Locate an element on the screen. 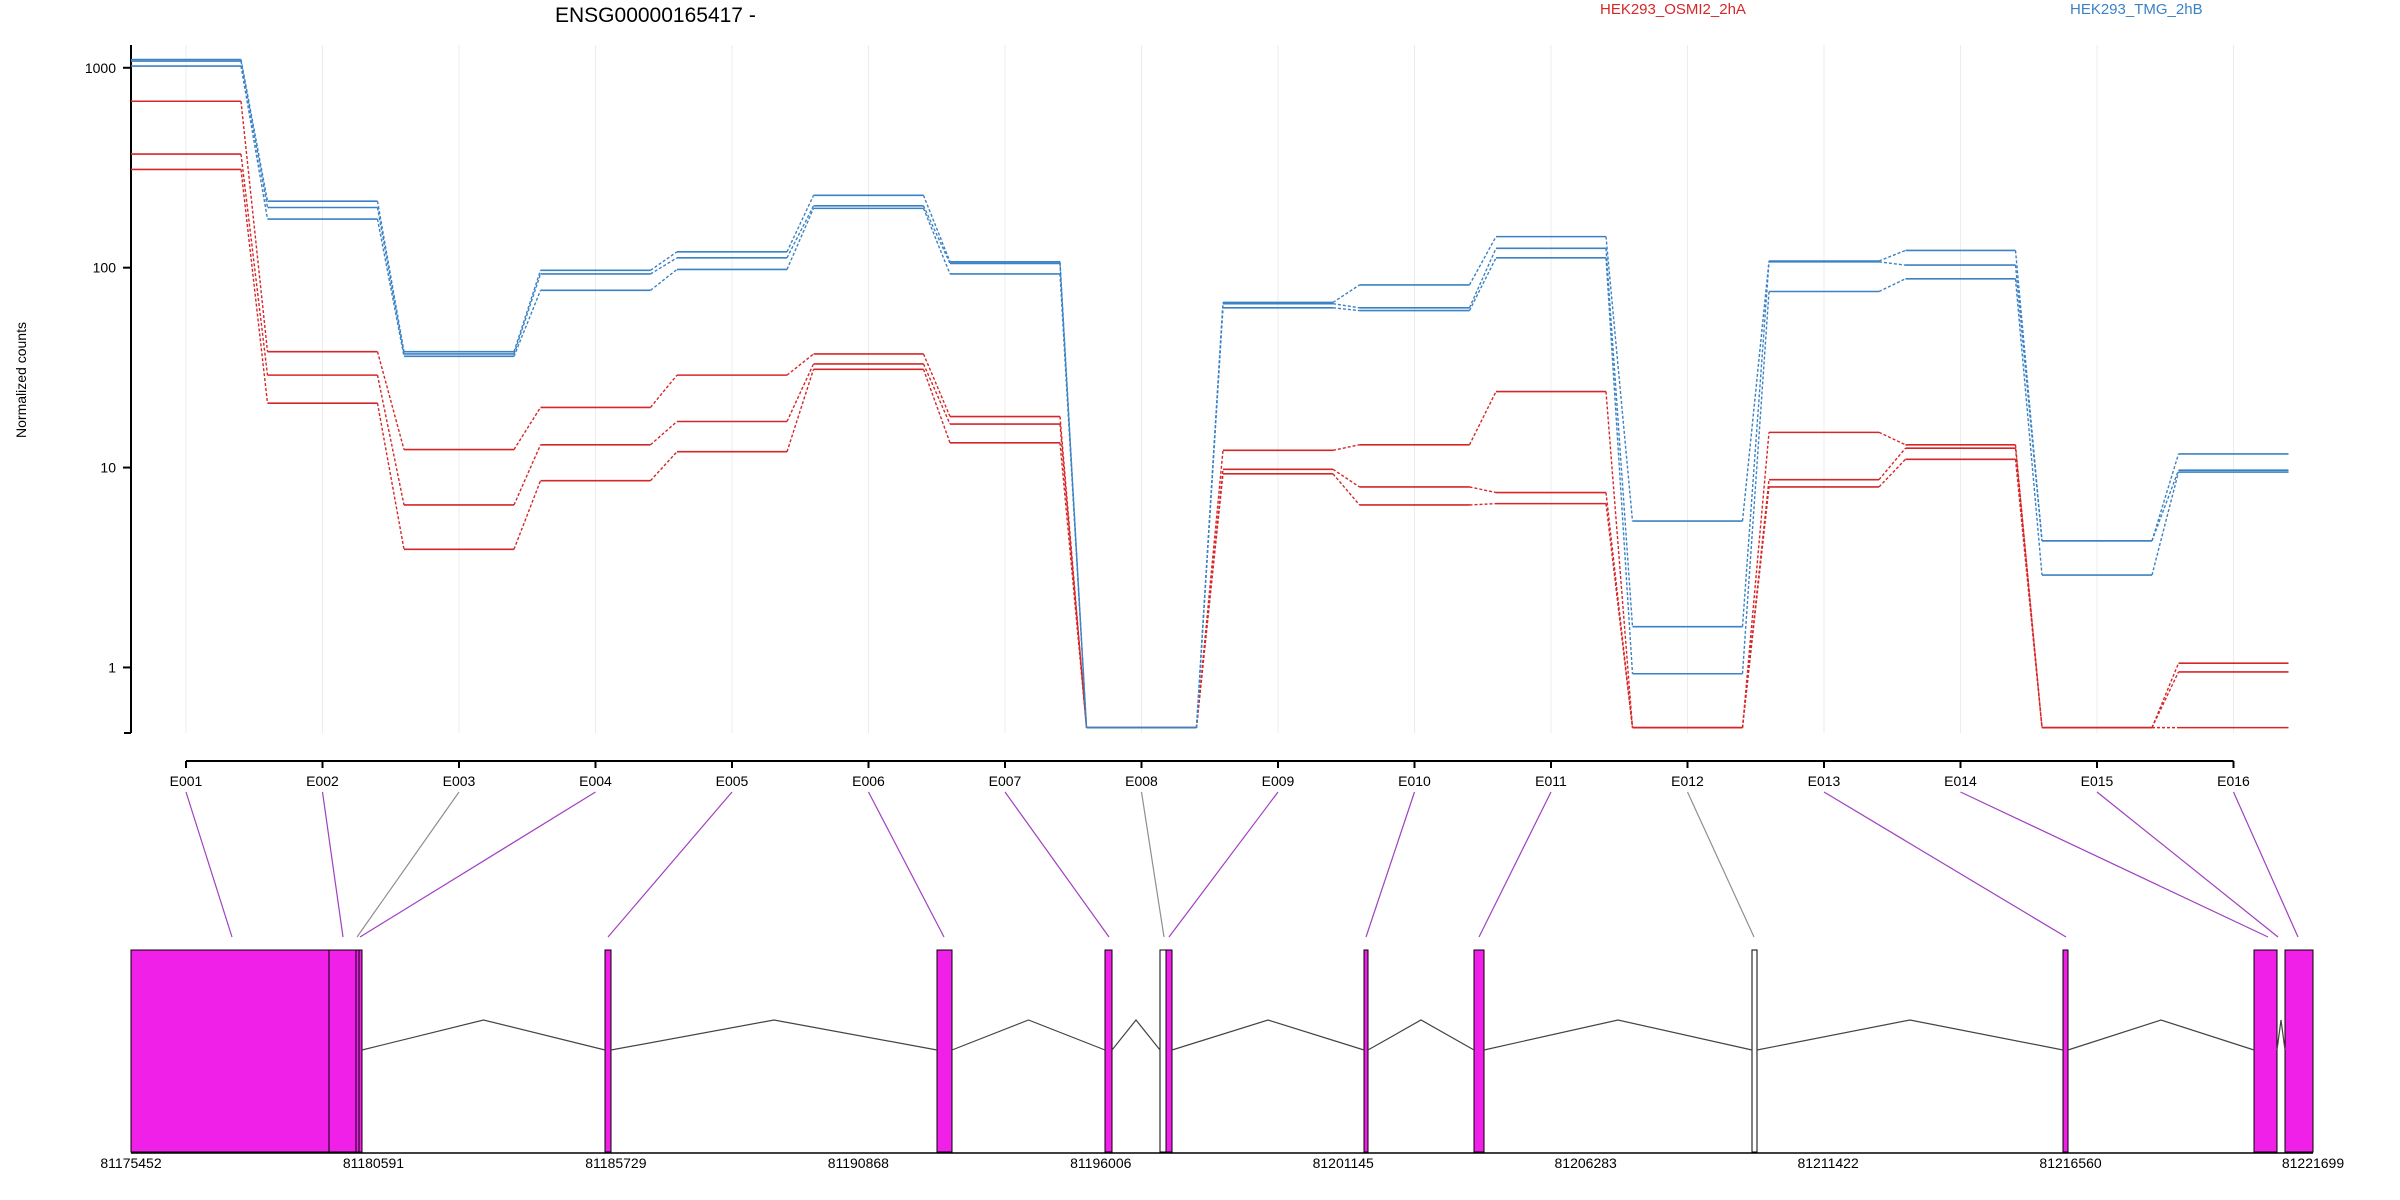  series-3-link-E015 is located at coordinates (2165, 497).